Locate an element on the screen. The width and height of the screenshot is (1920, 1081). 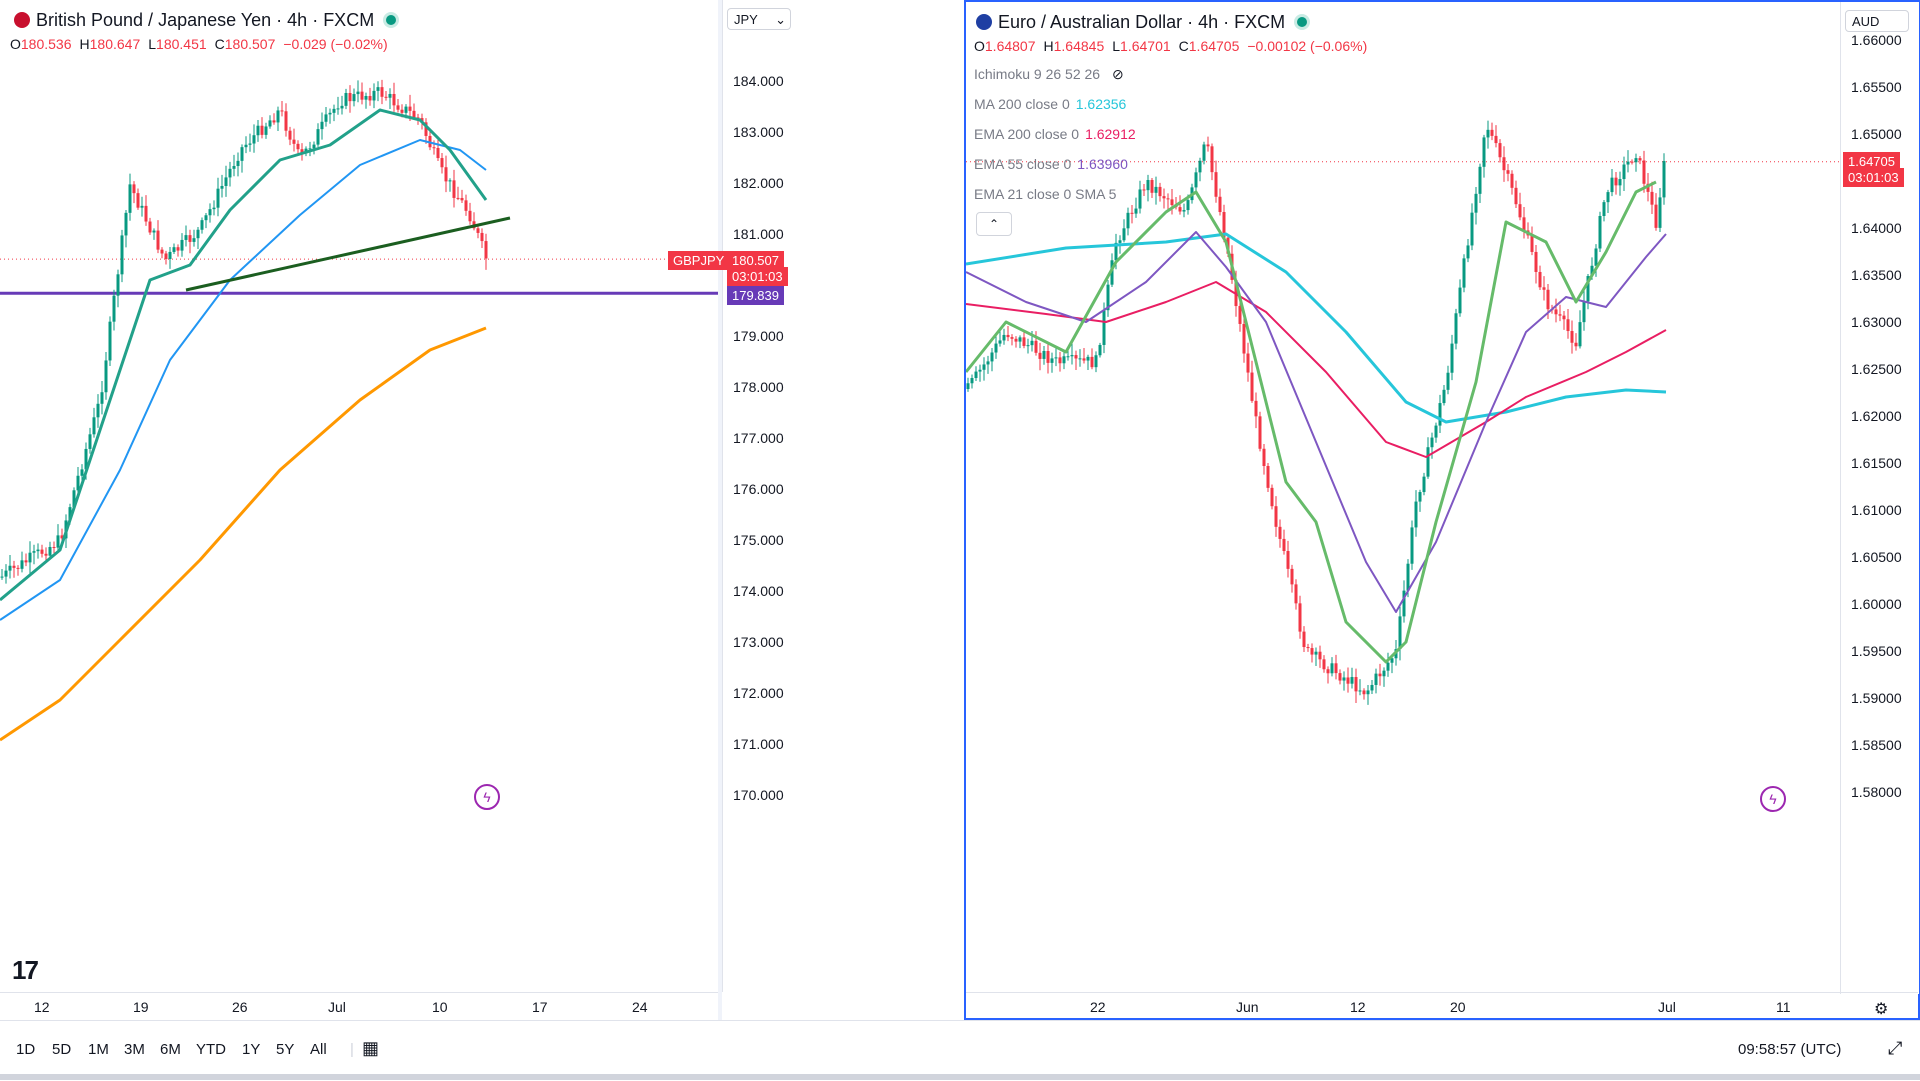
indicator-ema200: EMA 200 close 0 1.62912 is located at coordinates (1055, 134).